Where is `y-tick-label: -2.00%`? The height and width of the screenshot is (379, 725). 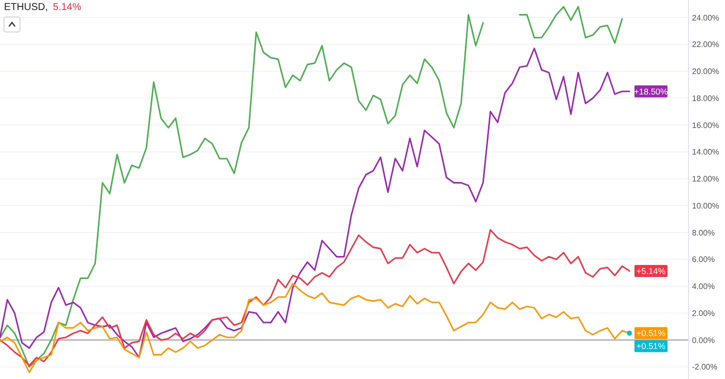
y-tick-label: -2.00% is located at coordinates (705, 367).